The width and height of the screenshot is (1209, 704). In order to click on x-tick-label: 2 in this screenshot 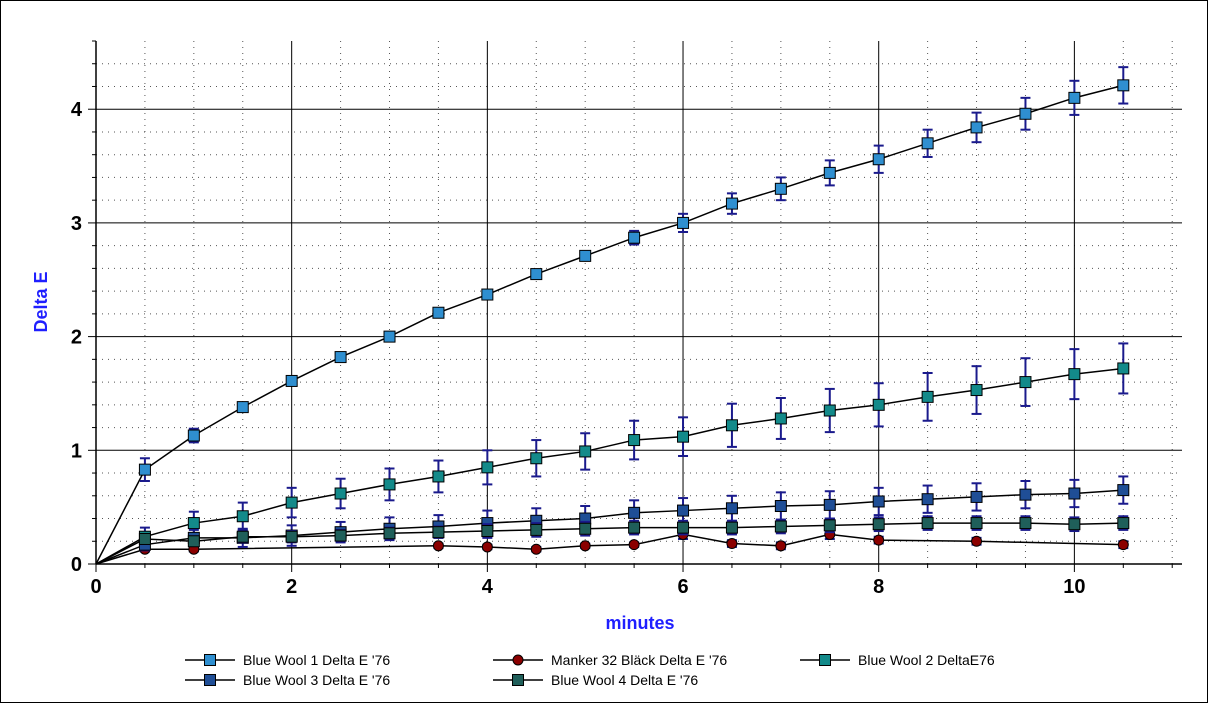, I will do `click(291, 587)`.